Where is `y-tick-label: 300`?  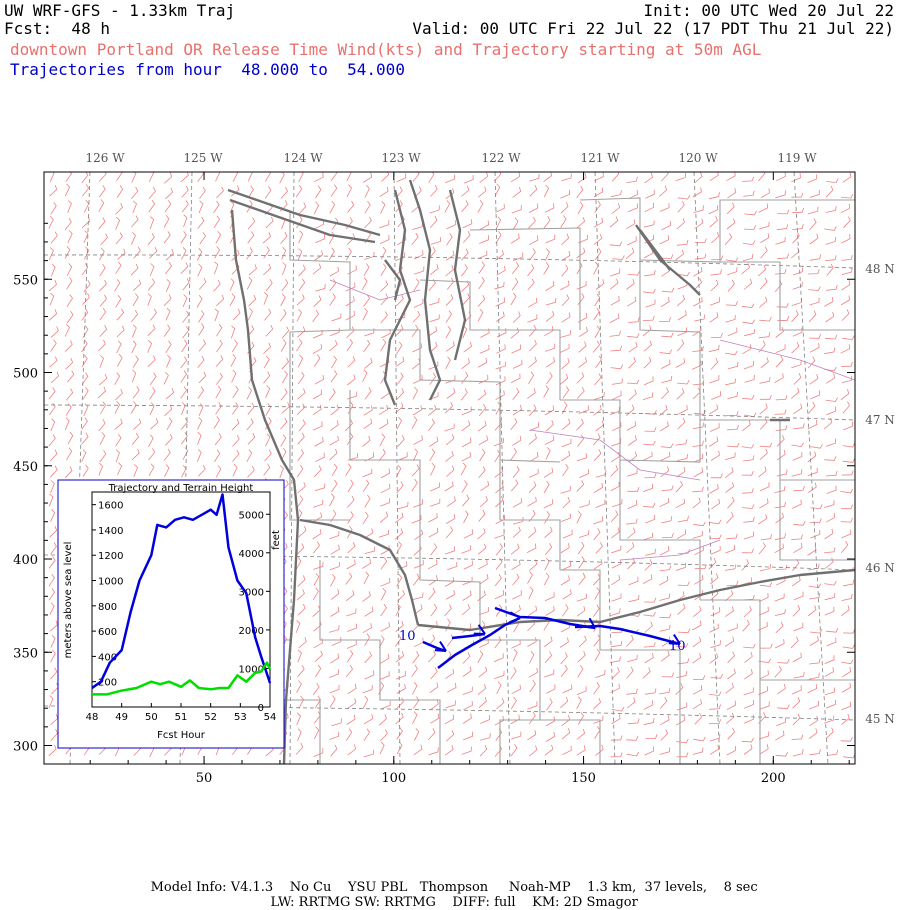 y-tick-label: 300 is located at coordinates (25, 747).